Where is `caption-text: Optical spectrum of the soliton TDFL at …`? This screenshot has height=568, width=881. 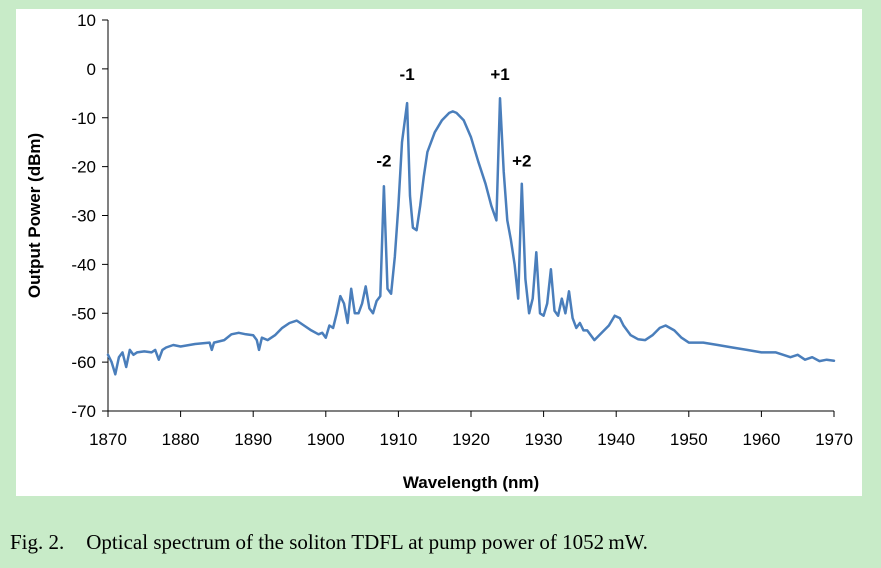
caption-text: Optical spectrum of the soliton TDFL at … is located at coordinates (367, 542).